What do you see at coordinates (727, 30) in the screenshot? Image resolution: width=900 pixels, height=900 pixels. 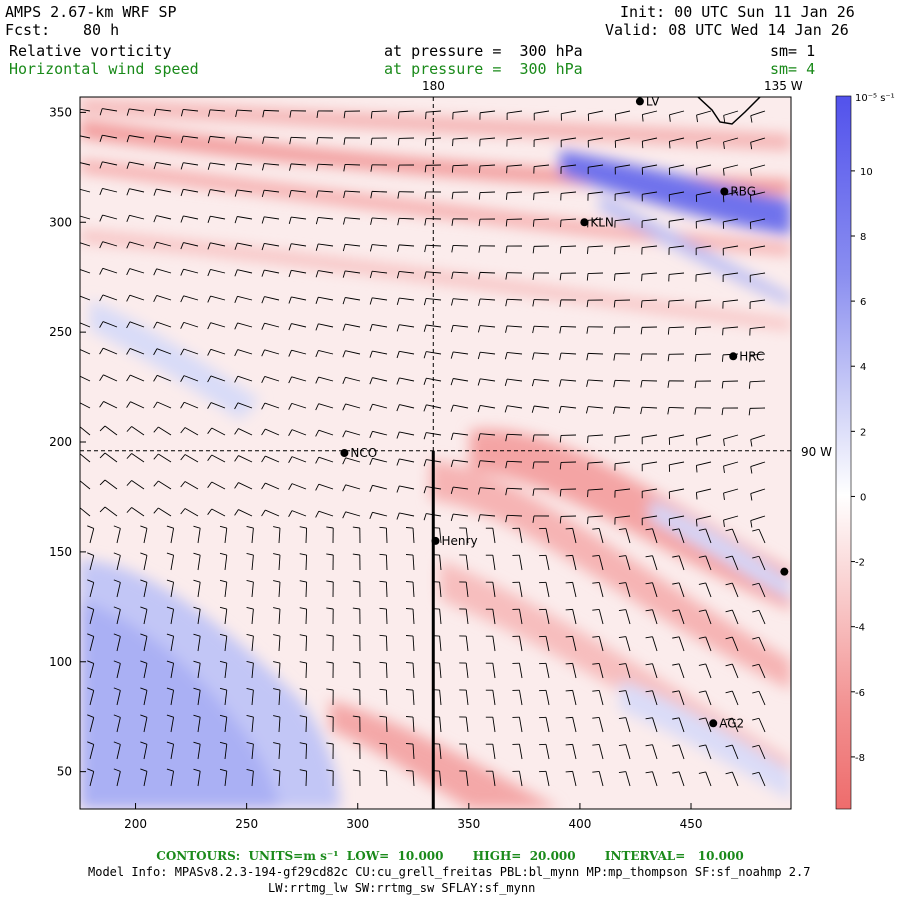 I see `valid-time: Valid: 08 UTC Wed 14 Jan 26` at bounding box center [727, 30].